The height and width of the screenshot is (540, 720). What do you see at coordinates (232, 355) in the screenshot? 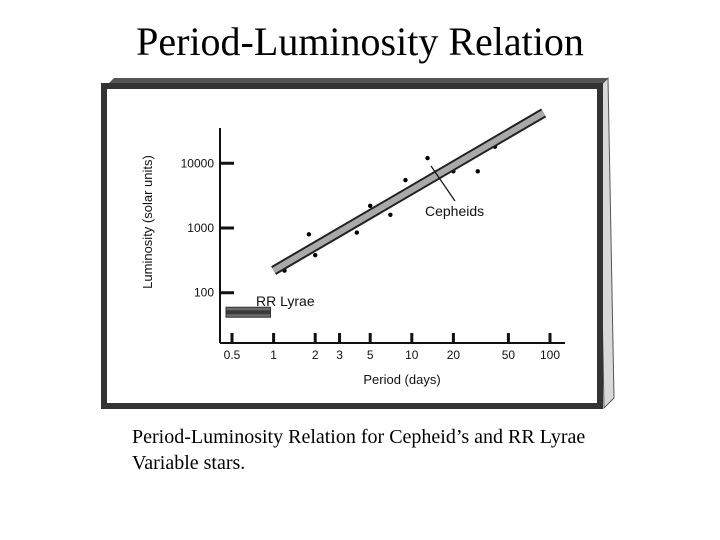
I see `x-tick-label: 0.5` at bounding box center [232, 355].